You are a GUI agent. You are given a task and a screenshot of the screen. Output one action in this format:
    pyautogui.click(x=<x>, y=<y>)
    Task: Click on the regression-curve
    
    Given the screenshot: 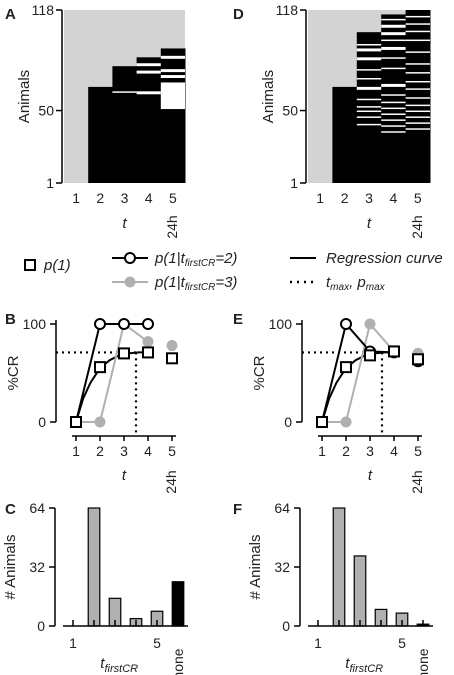 What is the action you would take?
    pyautogui.click(x=111, y=387)
    